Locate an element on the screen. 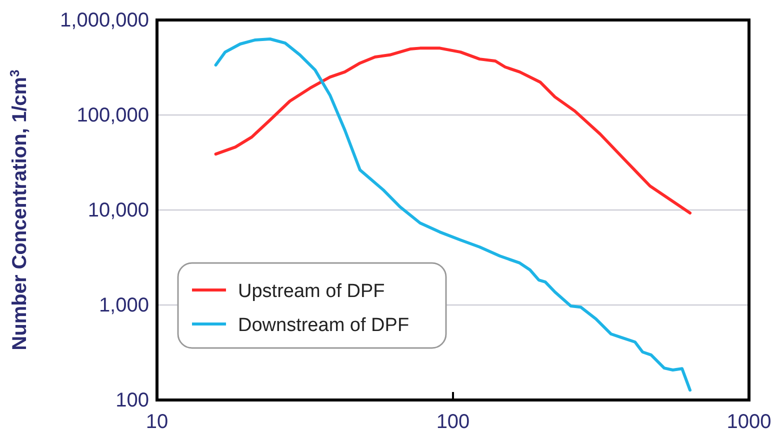 The height and width of the screenshot is (438, 773). x-tick-label: 1000 is located at coordinates (749, 422).